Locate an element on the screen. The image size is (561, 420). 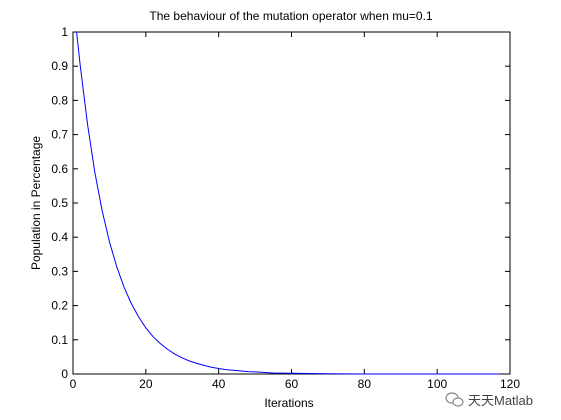
watermark-text: 天天Matlab is located at coordinates (500, 400).